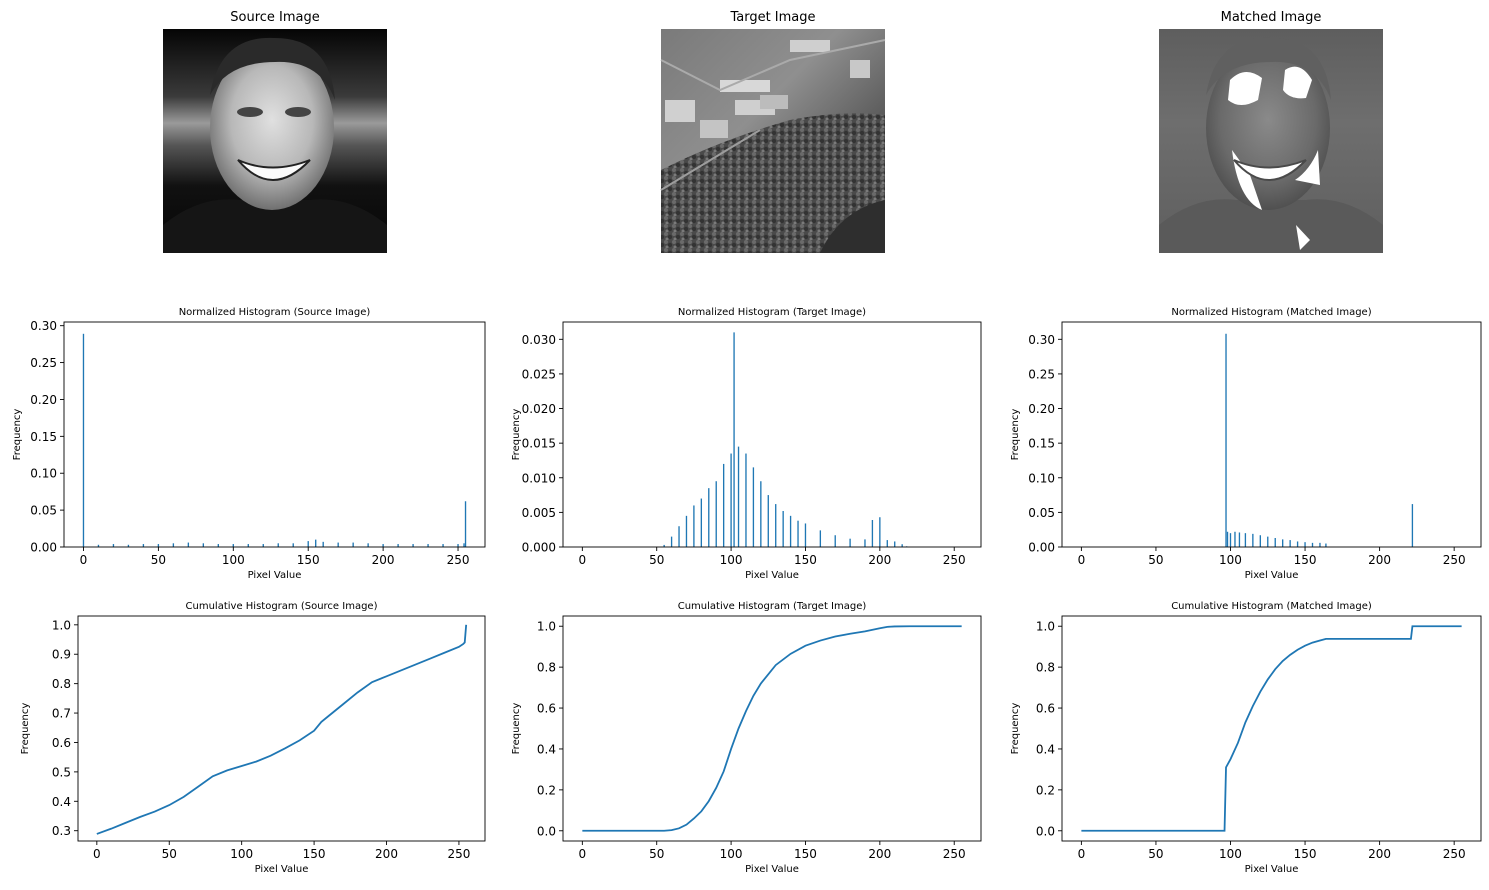  Describe the element at coordinates (275, 17) in the screenshot. I see `source-image-title: Source Image` at that location.